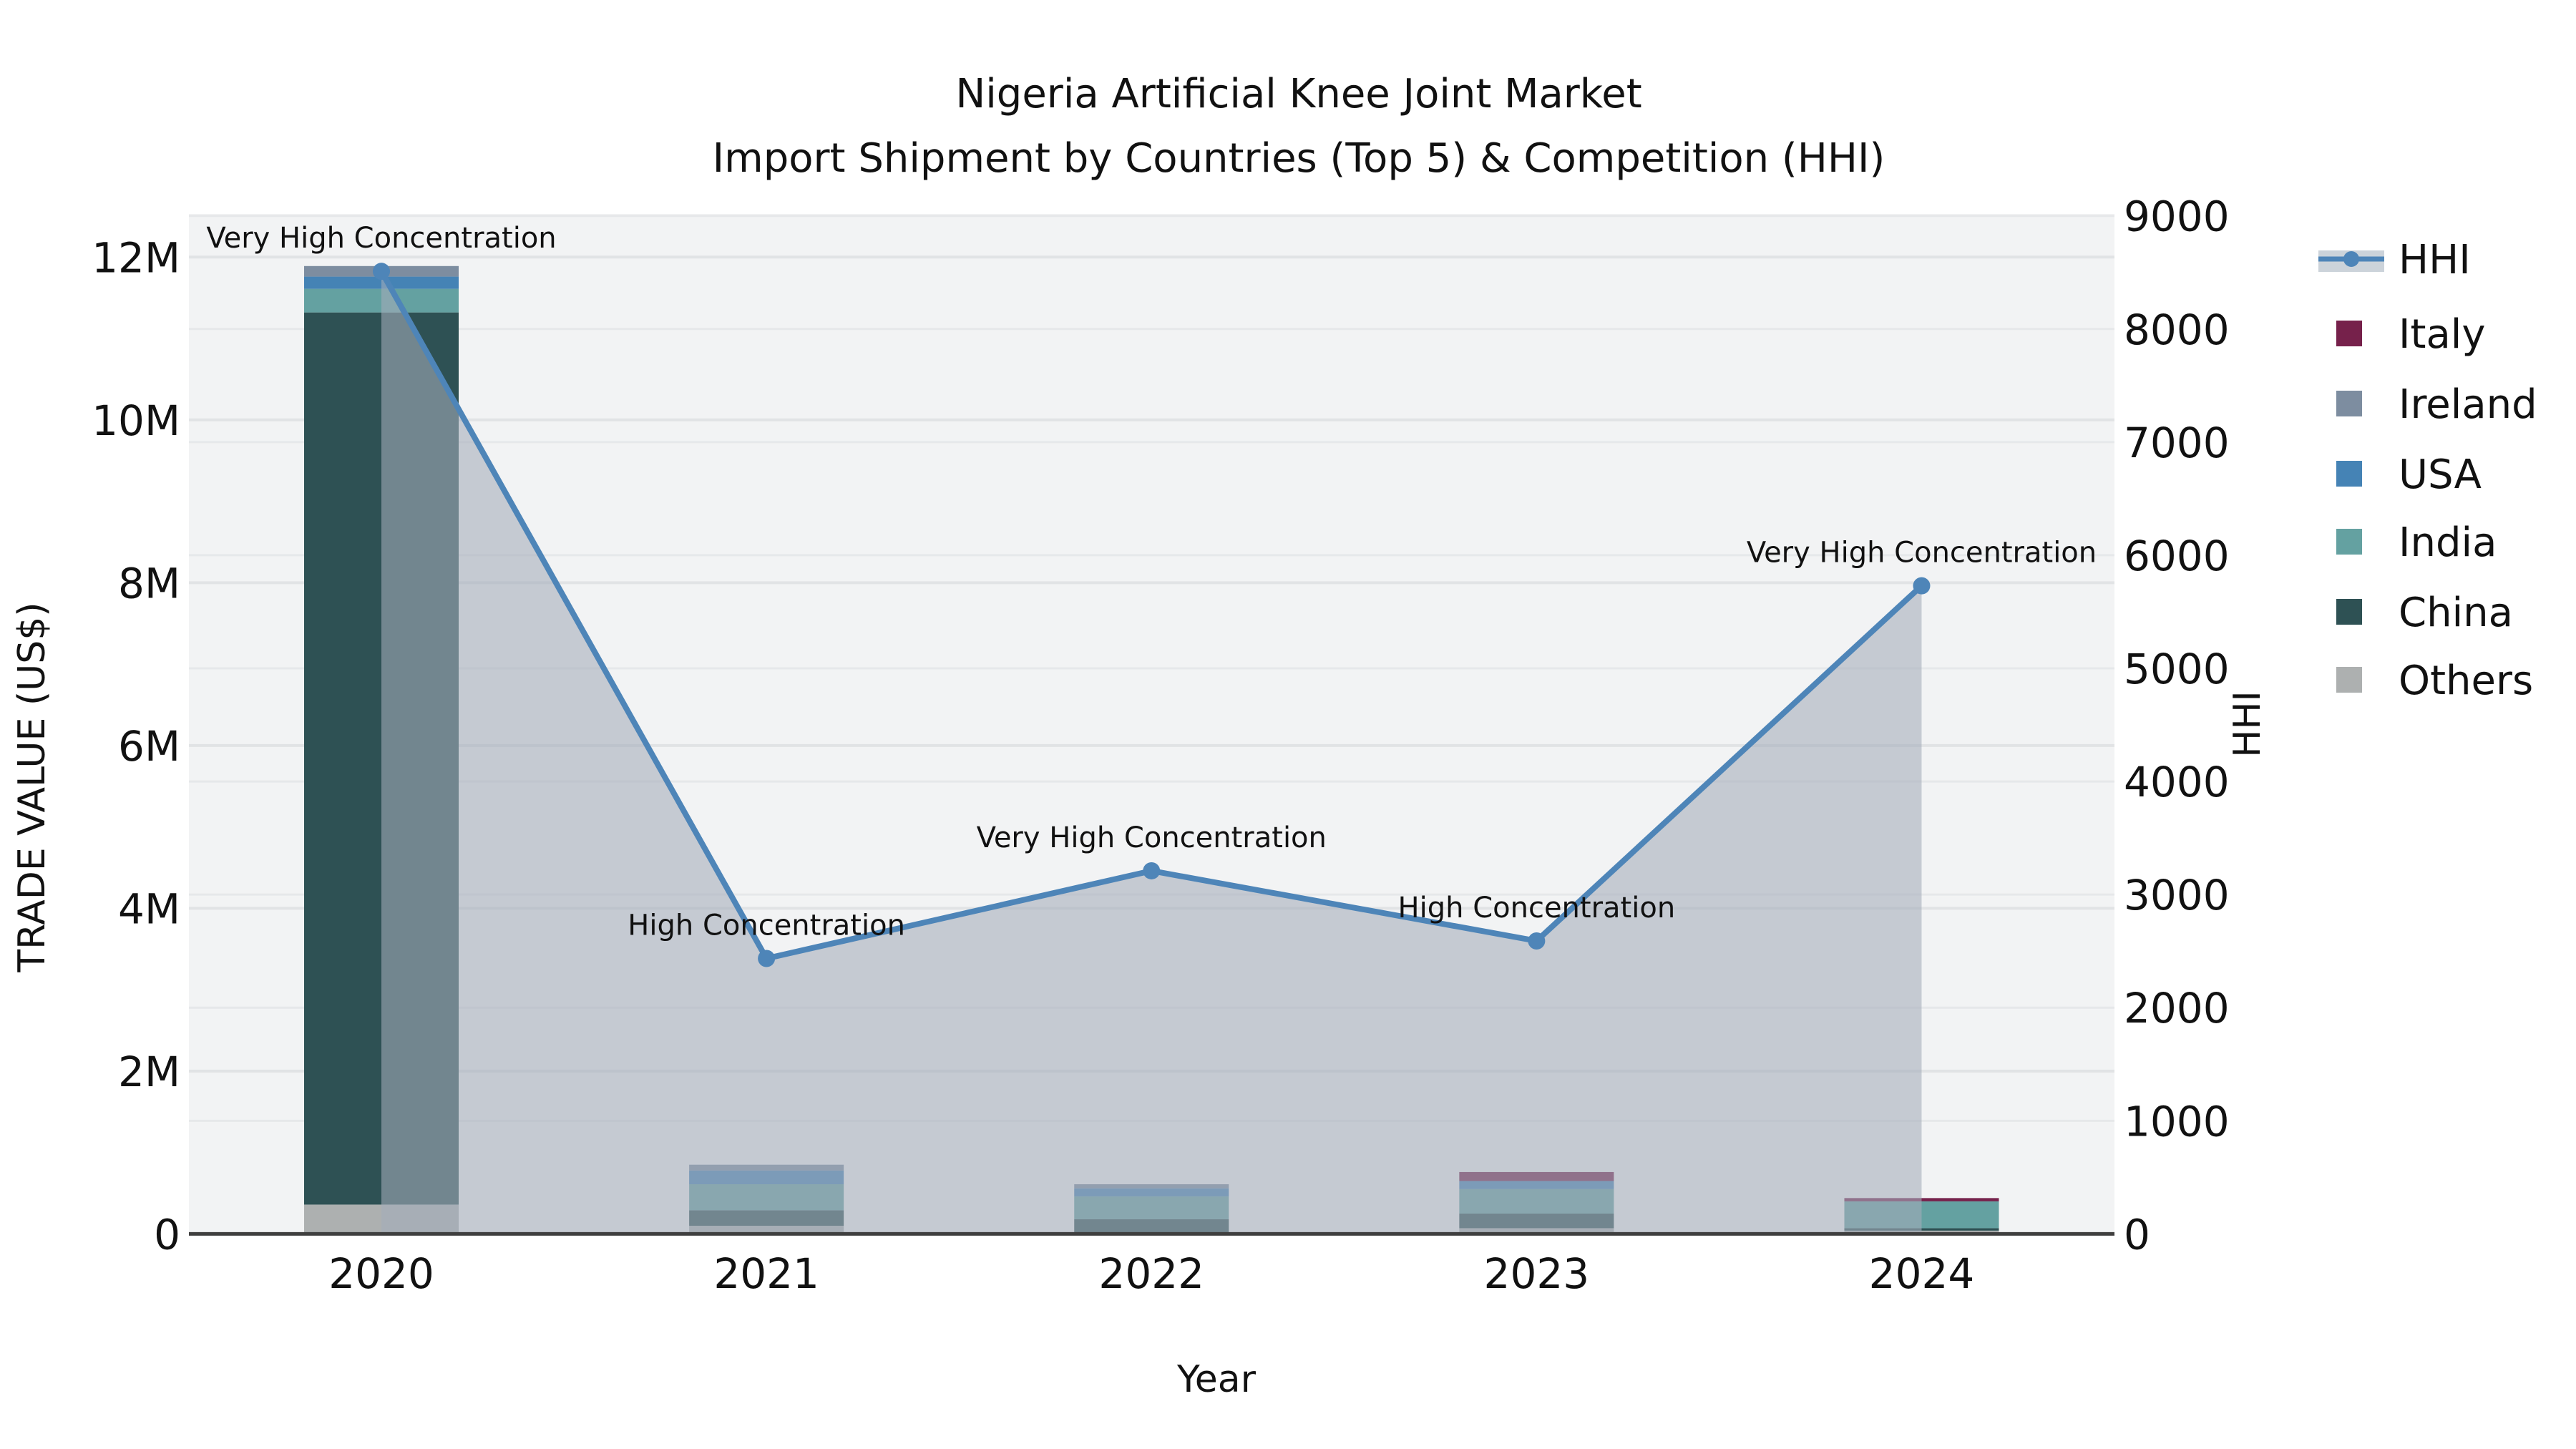 This screenshot has width=2576, height=1449. What do you see at coordinates (2435, 260) in the screenshot?
I see `legend-label-hhi: HHI` at bounding box center [2435, 260].